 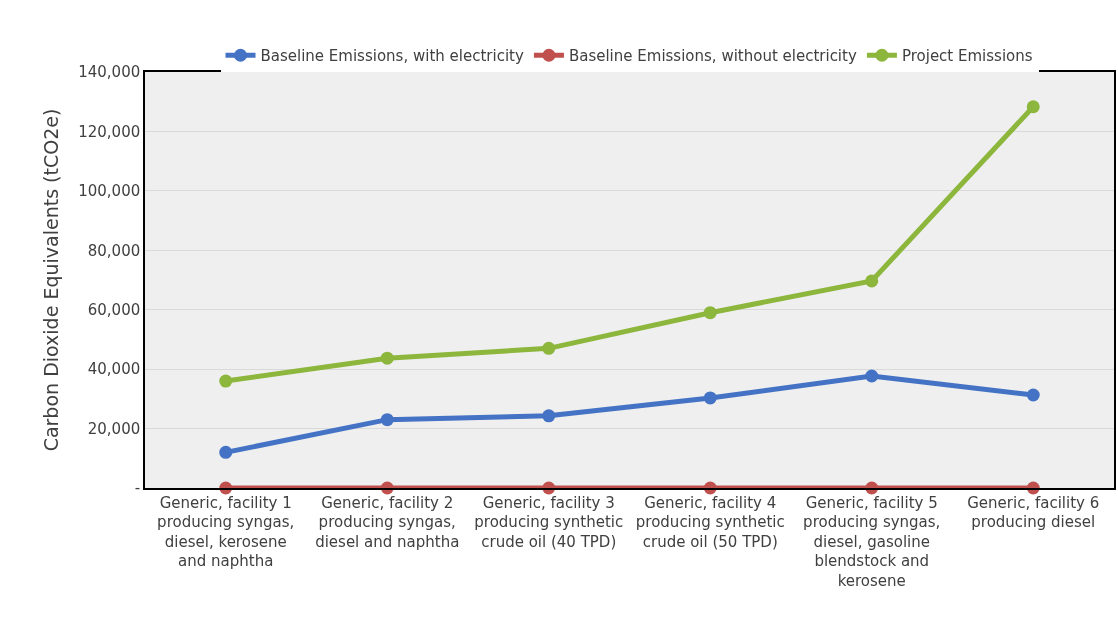 I want to click on x-tick-label: Generic, facility 2 producing syngas, diesel and naphtha, so click(x=387, y=522).